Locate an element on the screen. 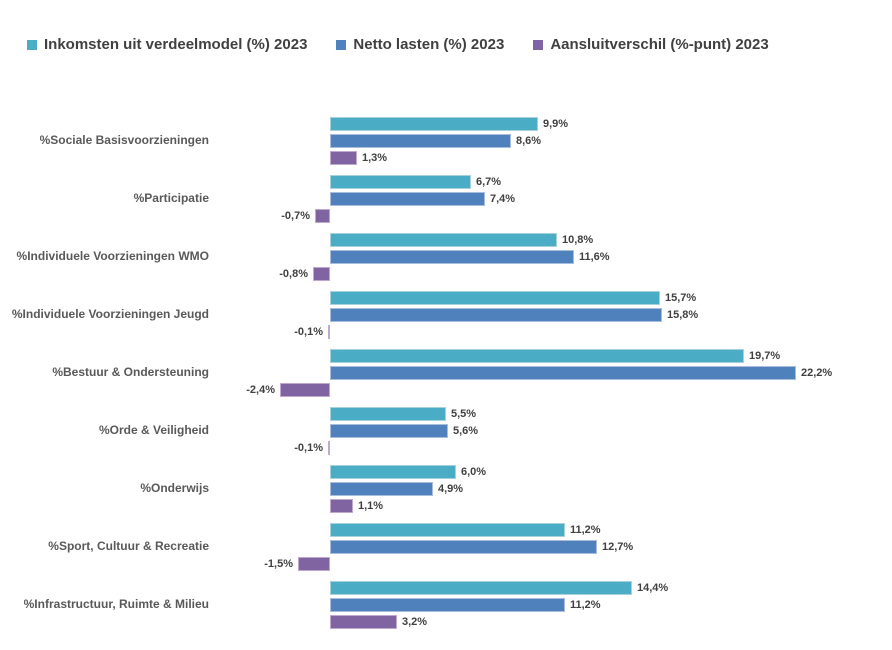 The height and width of the screenshot is (650, 892). category-group: %Orde & Veiligheid 5,5% 5,6% -0,1% is located at coordinates (446, 431).